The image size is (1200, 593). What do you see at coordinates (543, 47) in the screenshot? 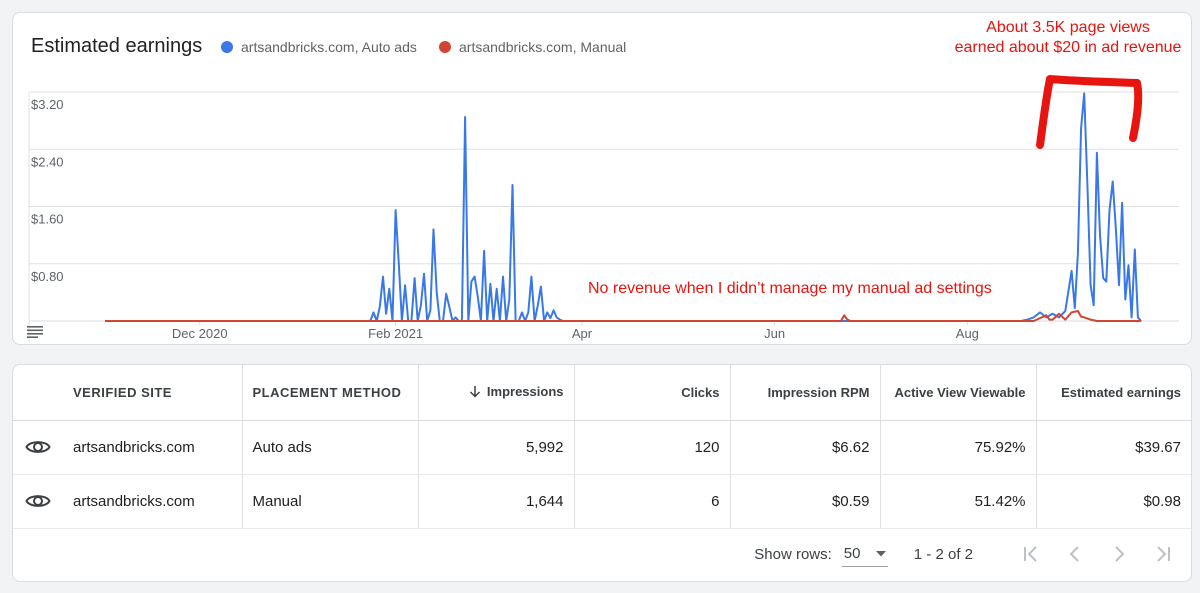
I see `legend-label: artsandbricks.com, Manual` at bounding box center [543, 47].